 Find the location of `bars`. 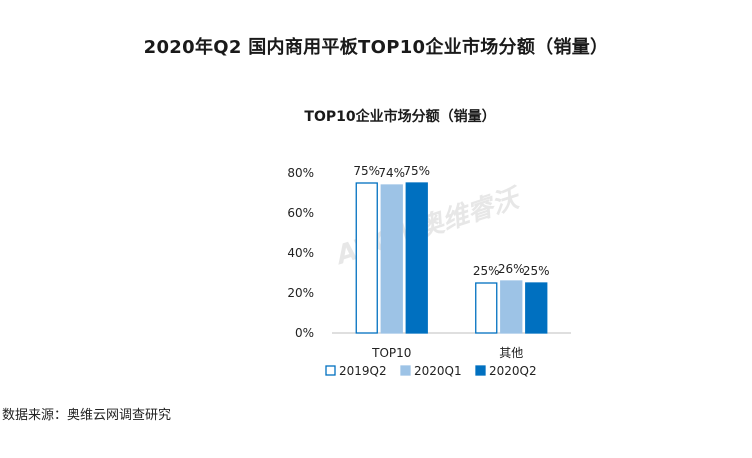

bars is located at coordinates (451, 258).